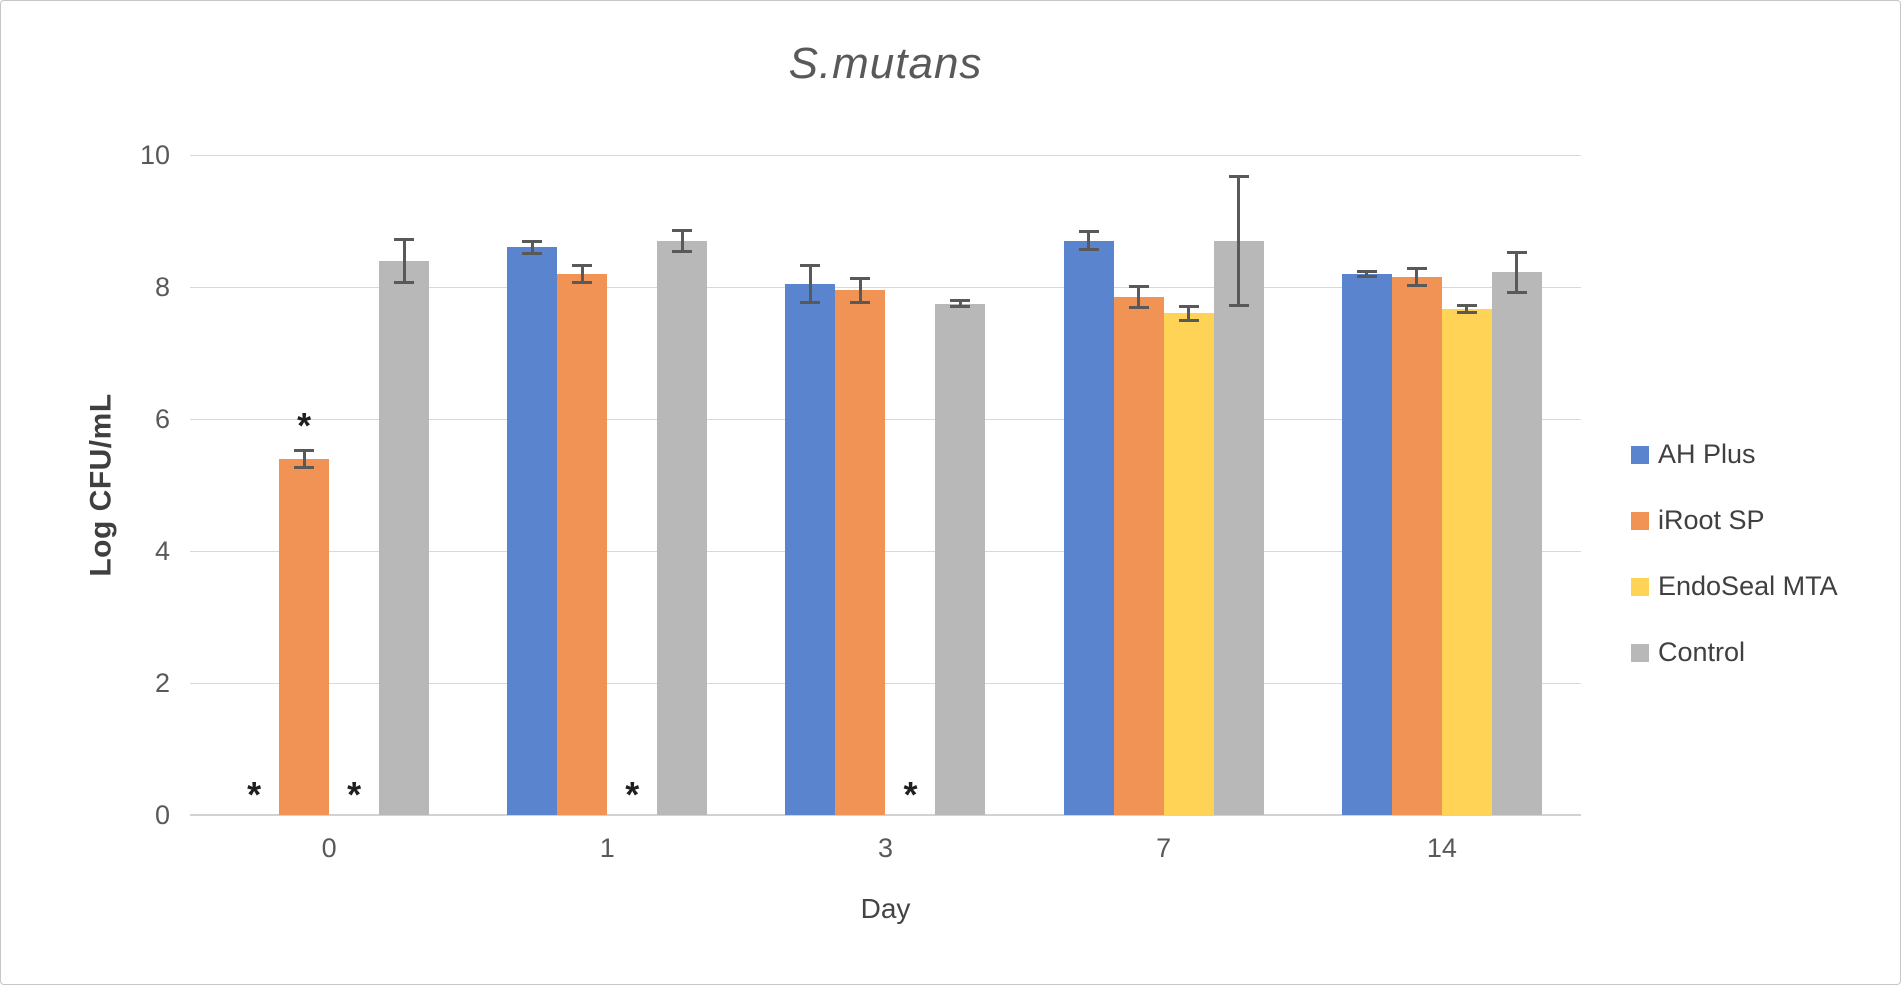  I want to click on legend-swatch-endoseal-mta, so click(1640, 586).